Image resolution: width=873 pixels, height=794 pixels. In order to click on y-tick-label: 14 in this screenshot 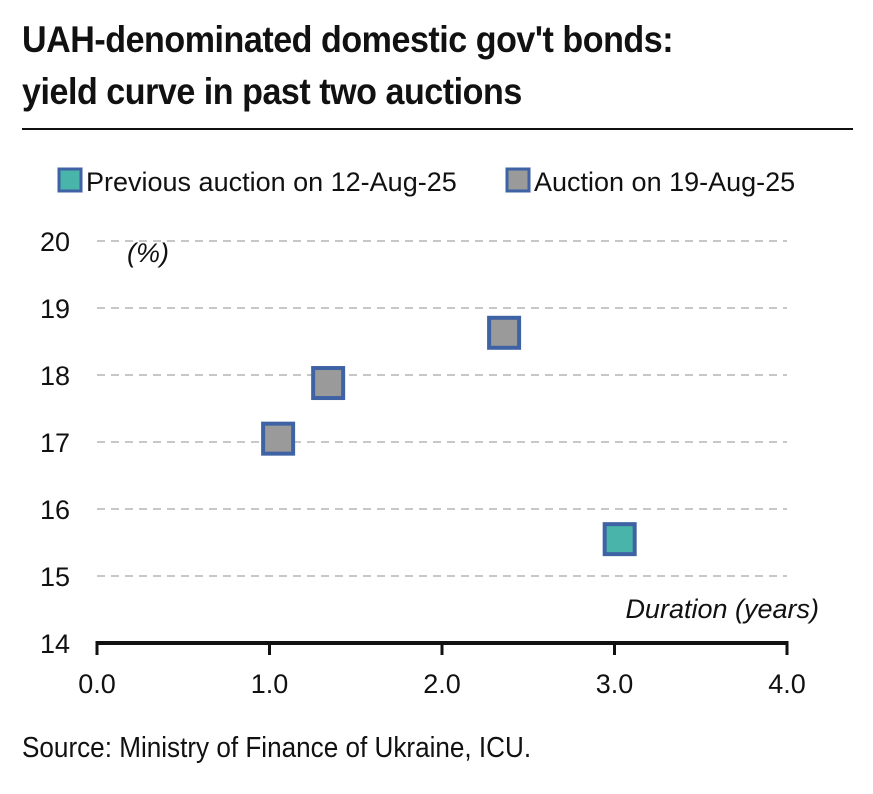, I will do `click(55, 644)`.